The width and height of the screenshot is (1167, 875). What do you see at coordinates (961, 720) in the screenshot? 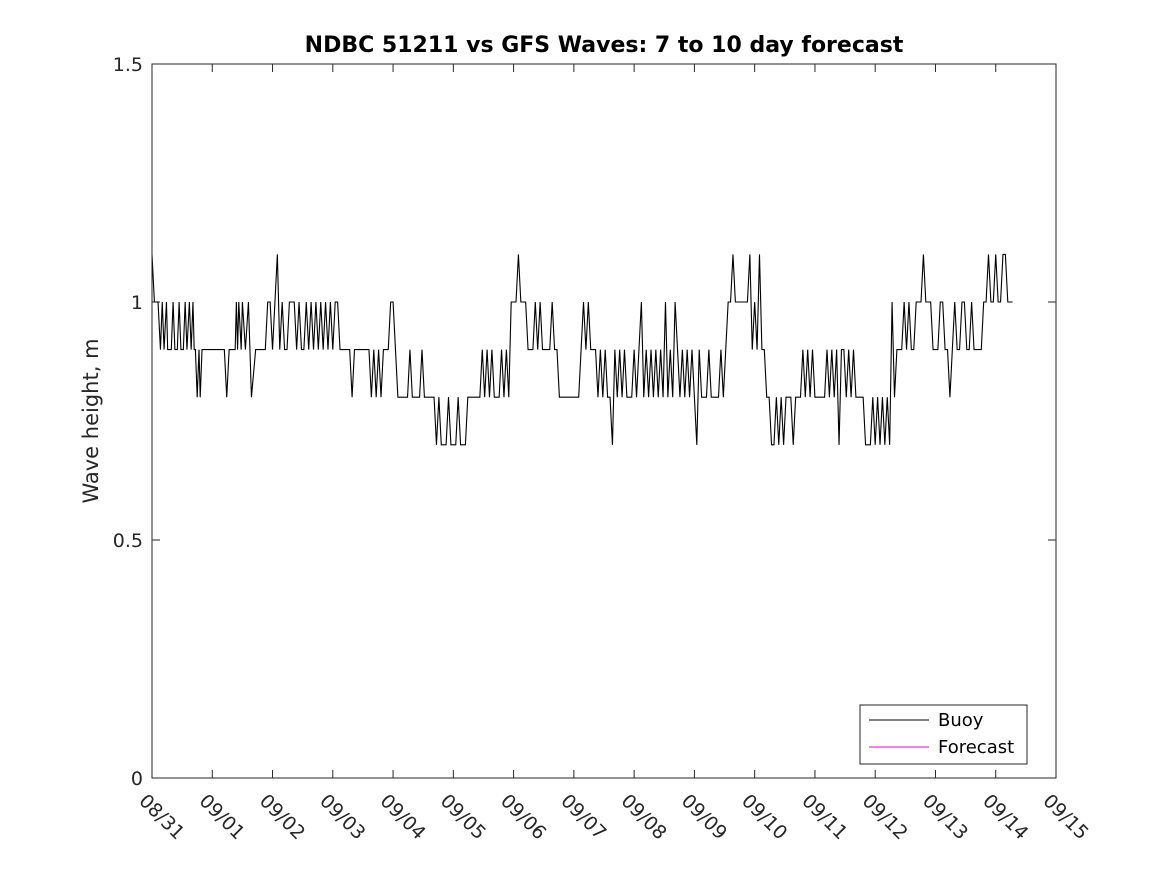
I see `legend-label-buoy: Buoy` at bounding box center [961, 720].